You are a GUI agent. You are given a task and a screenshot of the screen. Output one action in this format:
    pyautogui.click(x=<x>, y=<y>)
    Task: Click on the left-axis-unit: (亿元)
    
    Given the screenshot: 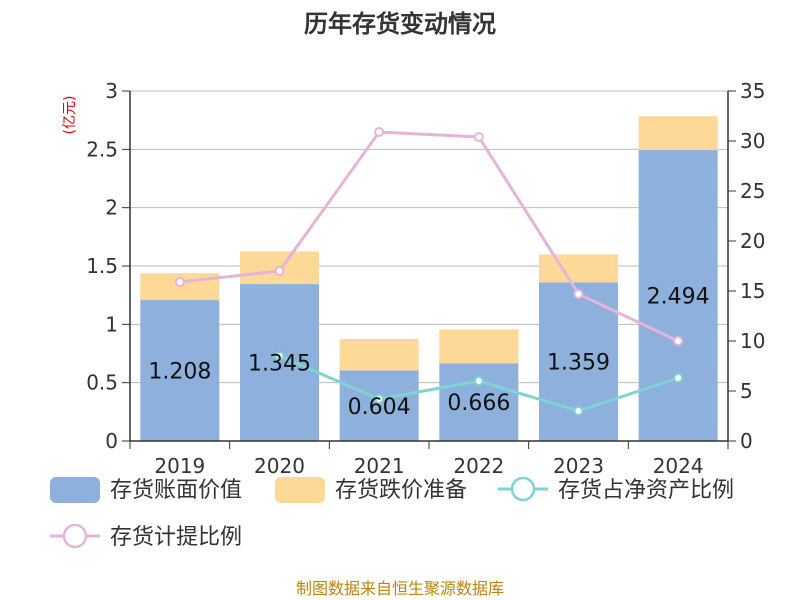 What is the action you would take?
    pyautogui.click(x=70, y=115)
    